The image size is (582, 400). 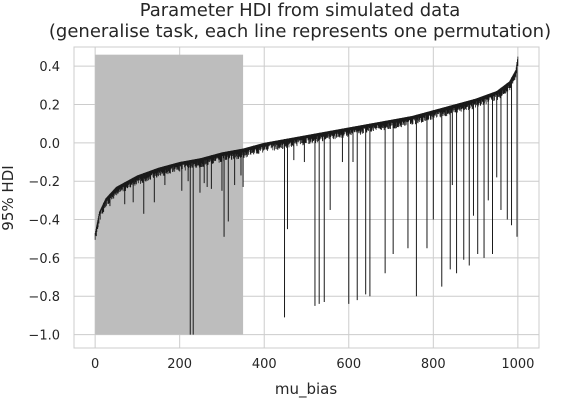 I want to click on y-tick-label: 0.4, so click(x=49, y=67).